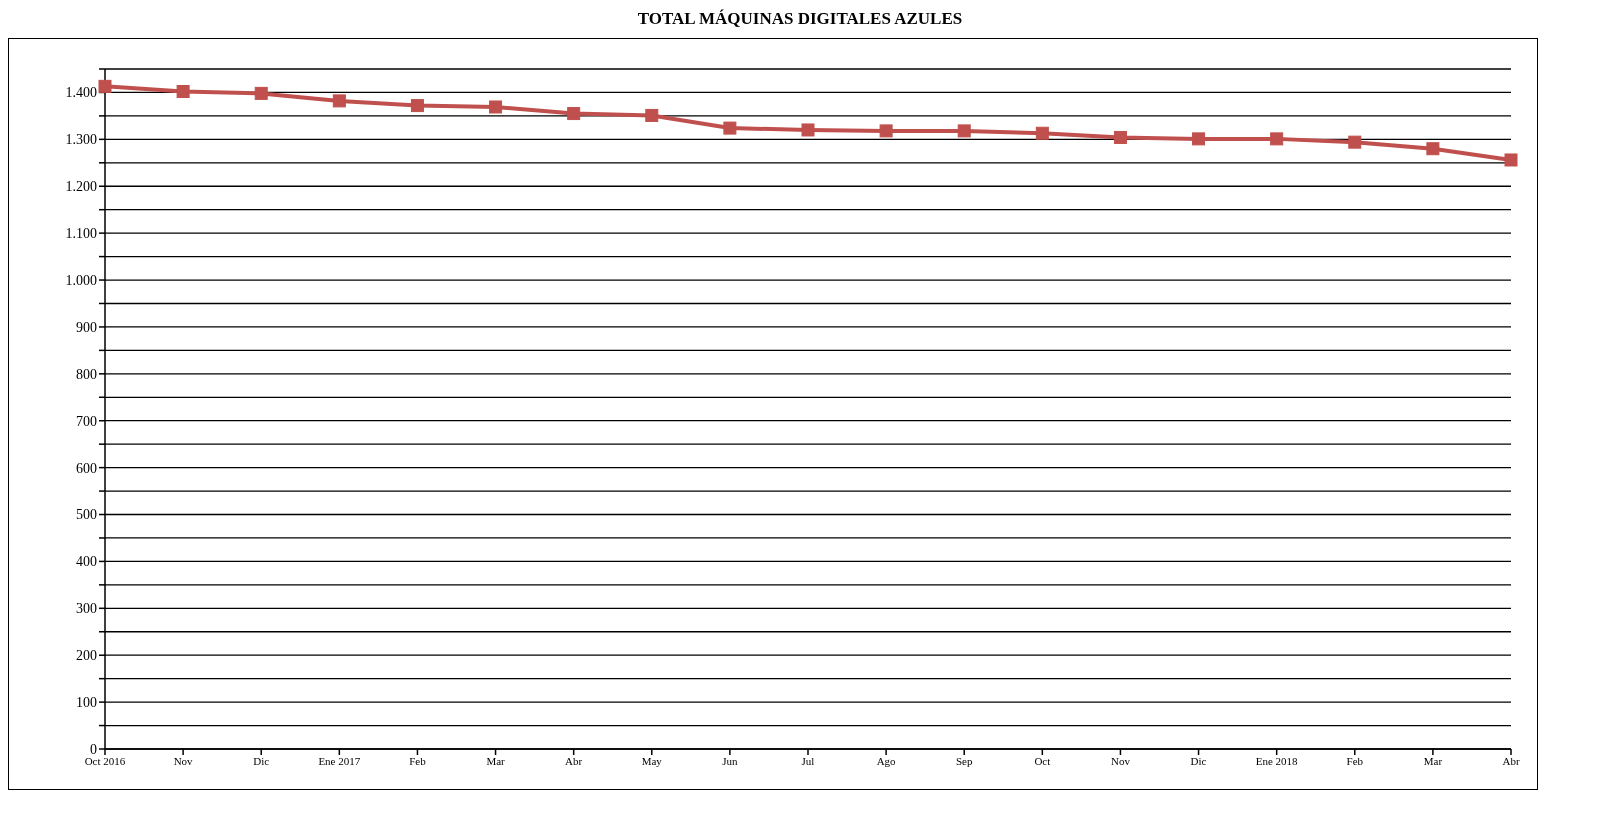 The height and width of the screenshot is (818, 1600). I want to click on x-tick-label: May, so click(652, 760).